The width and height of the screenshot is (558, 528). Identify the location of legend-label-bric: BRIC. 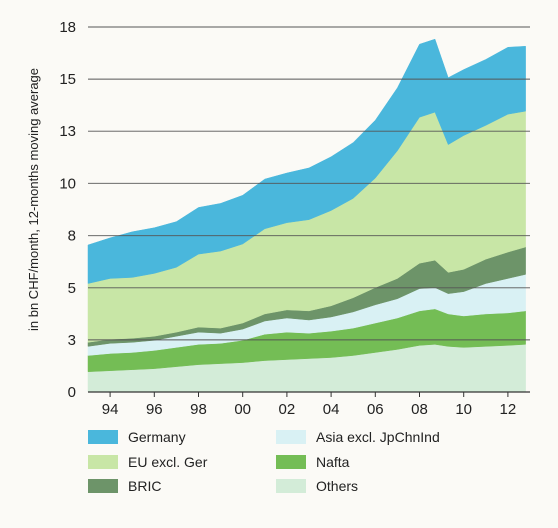
(144, 486).